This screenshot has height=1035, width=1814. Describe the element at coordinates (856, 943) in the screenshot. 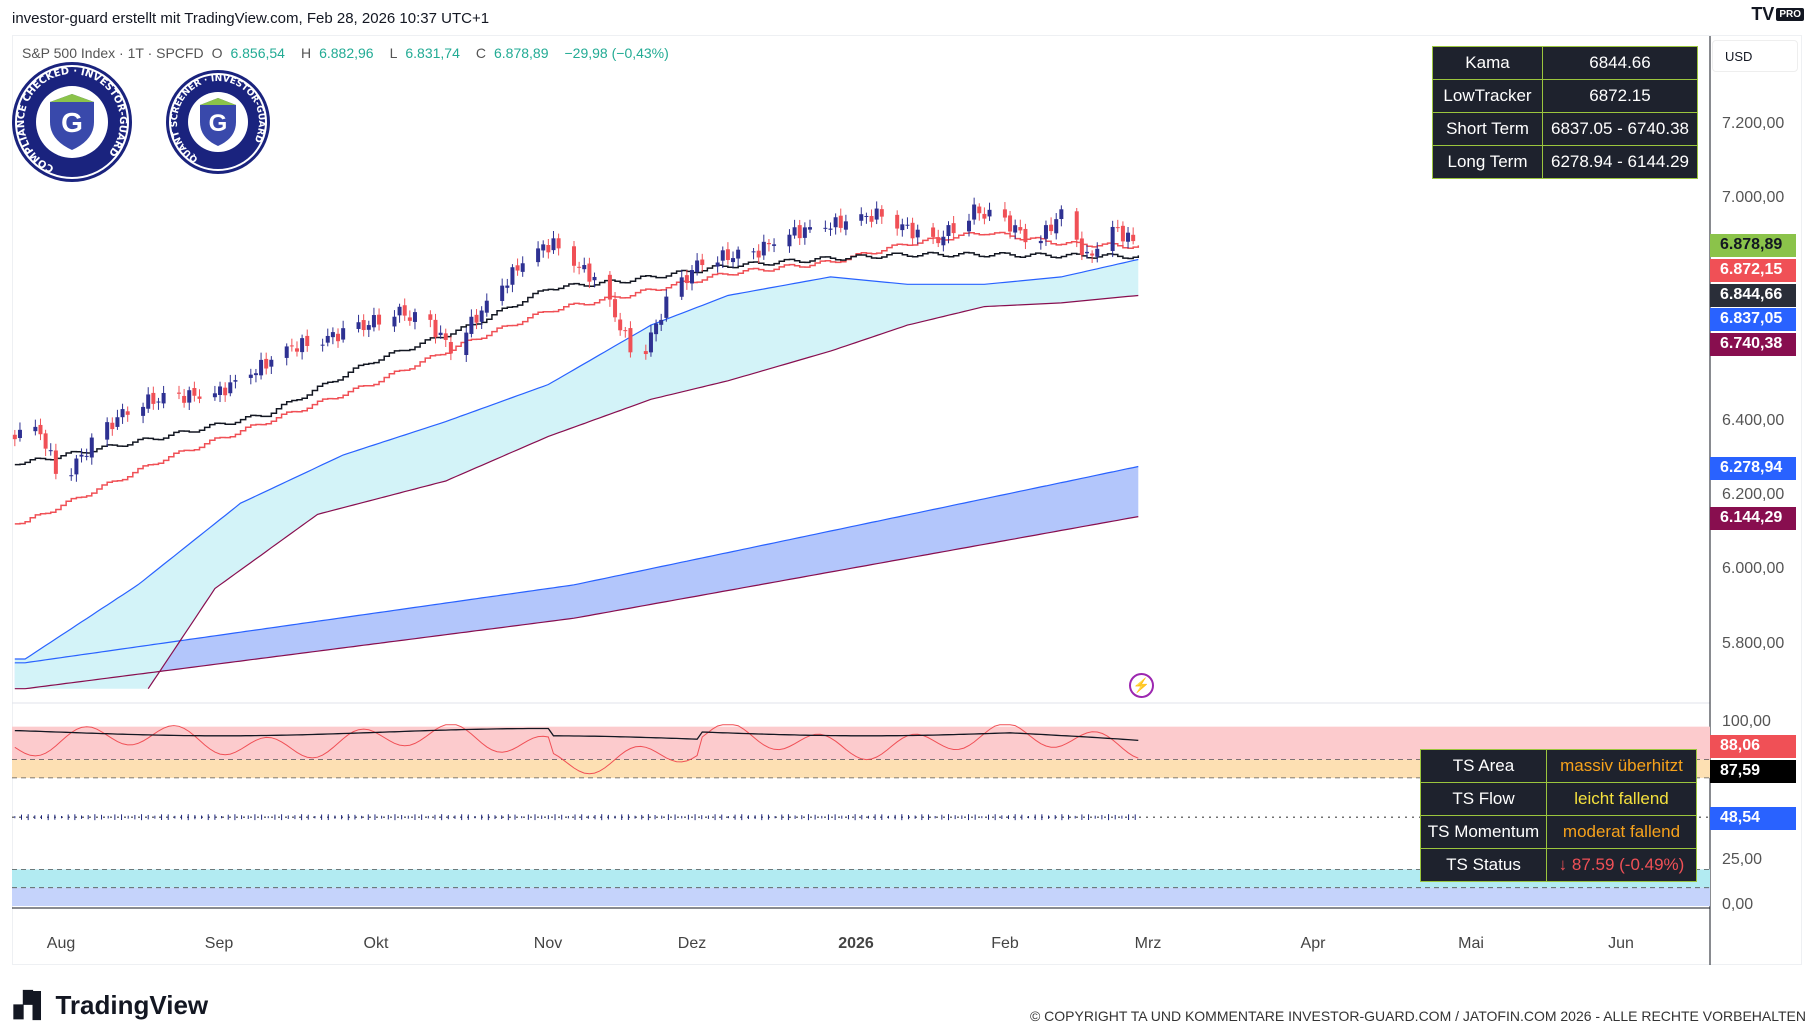

I see `time-tick: 2026` at that location.